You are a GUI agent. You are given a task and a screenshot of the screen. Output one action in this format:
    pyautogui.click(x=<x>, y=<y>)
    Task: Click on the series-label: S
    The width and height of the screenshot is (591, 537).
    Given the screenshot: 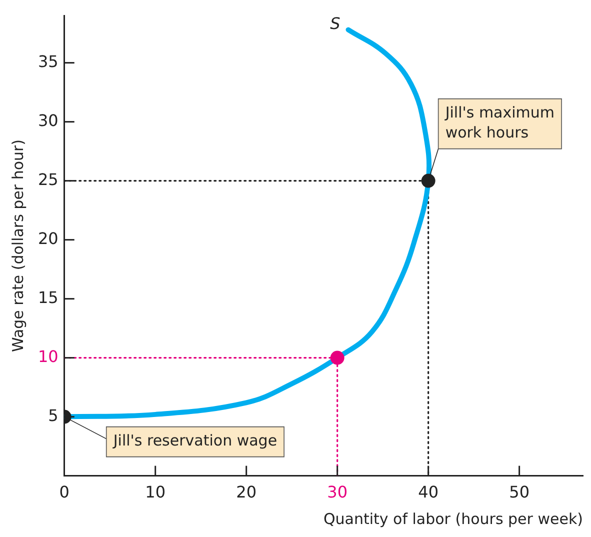 What is the action you would take?
    pyautogui.click(x=335, y=23)
    